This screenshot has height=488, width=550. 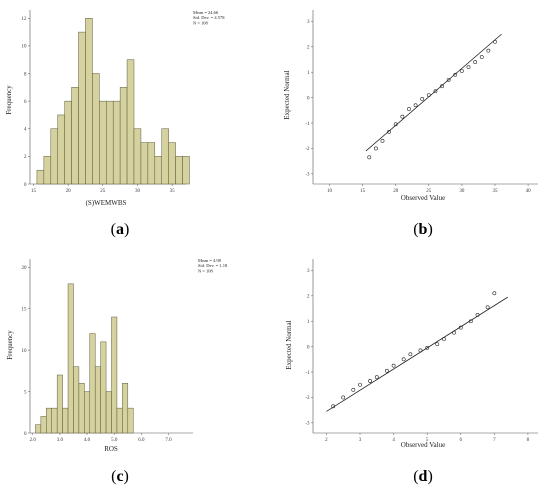 What do you see at coordinates (33, 440) in the screenshot?
I see `x-tick-label: 2.0` at bounding box center [33, 440].